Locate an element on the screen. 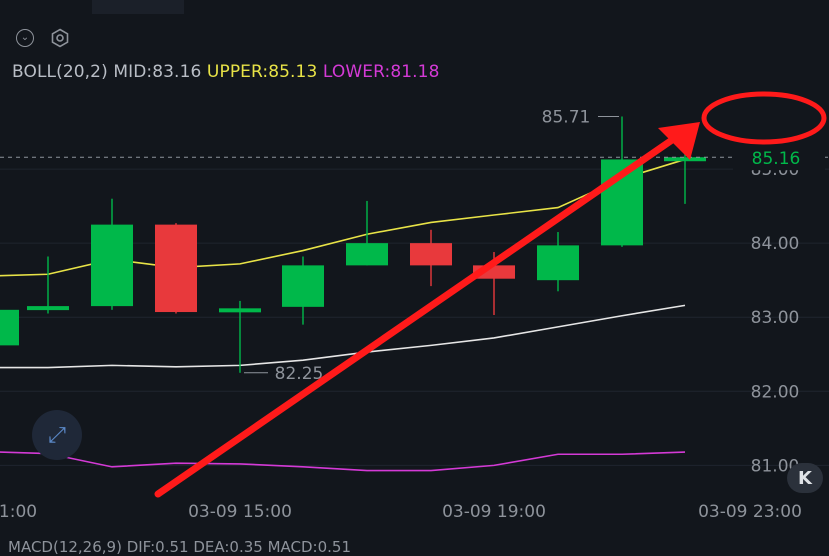 The height and width of the screenshot is (556, 829). kline-toggle-button: K is located at coordinates (805, 478).